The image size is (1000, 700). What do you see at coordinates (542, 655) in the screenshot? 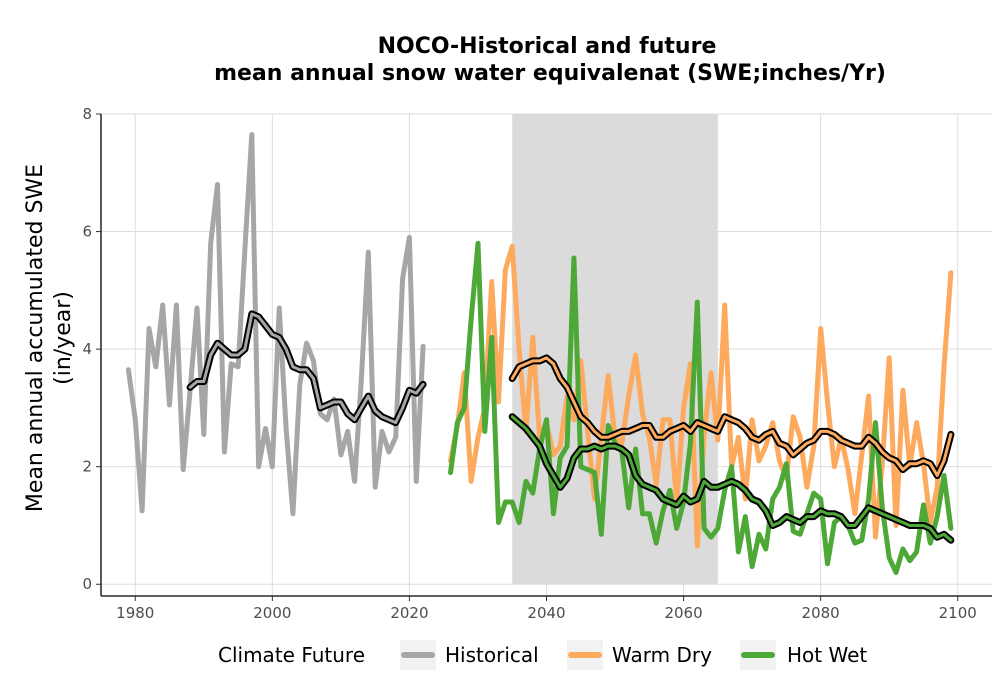
I see `legend: Climate Future Historical Warm Dry Hot Wet` at bounding box center [542, 655].